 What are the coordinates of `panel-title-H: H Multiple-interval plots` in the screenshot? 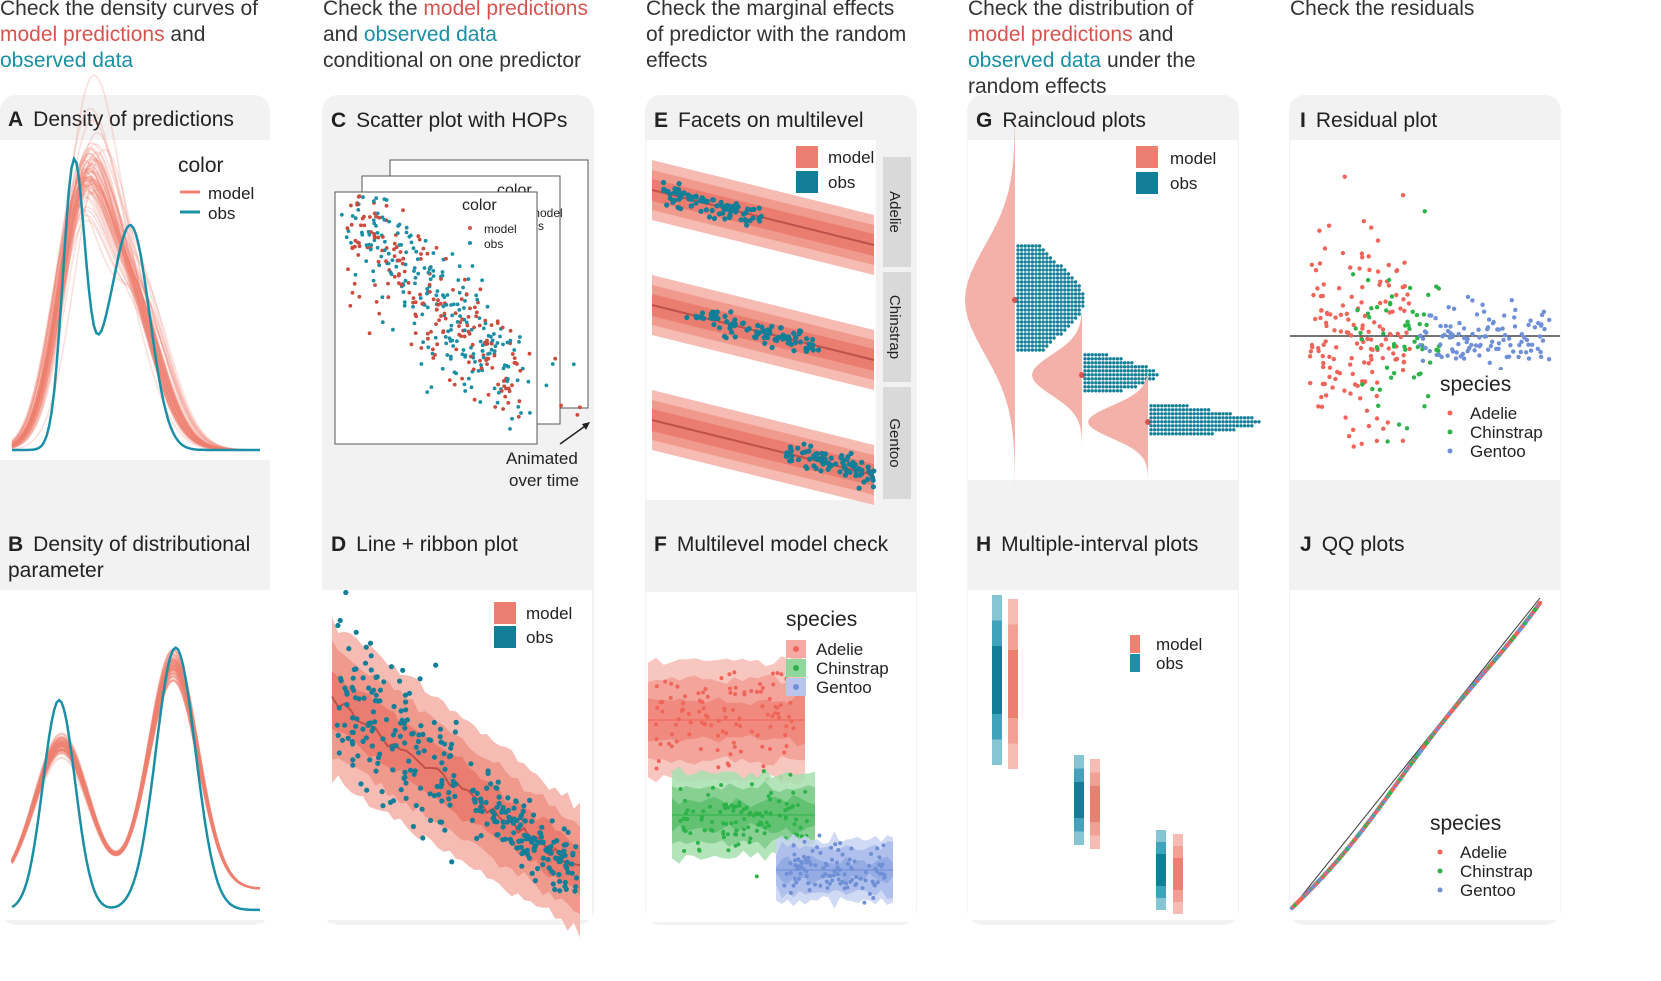 It's located at (1087, 545).